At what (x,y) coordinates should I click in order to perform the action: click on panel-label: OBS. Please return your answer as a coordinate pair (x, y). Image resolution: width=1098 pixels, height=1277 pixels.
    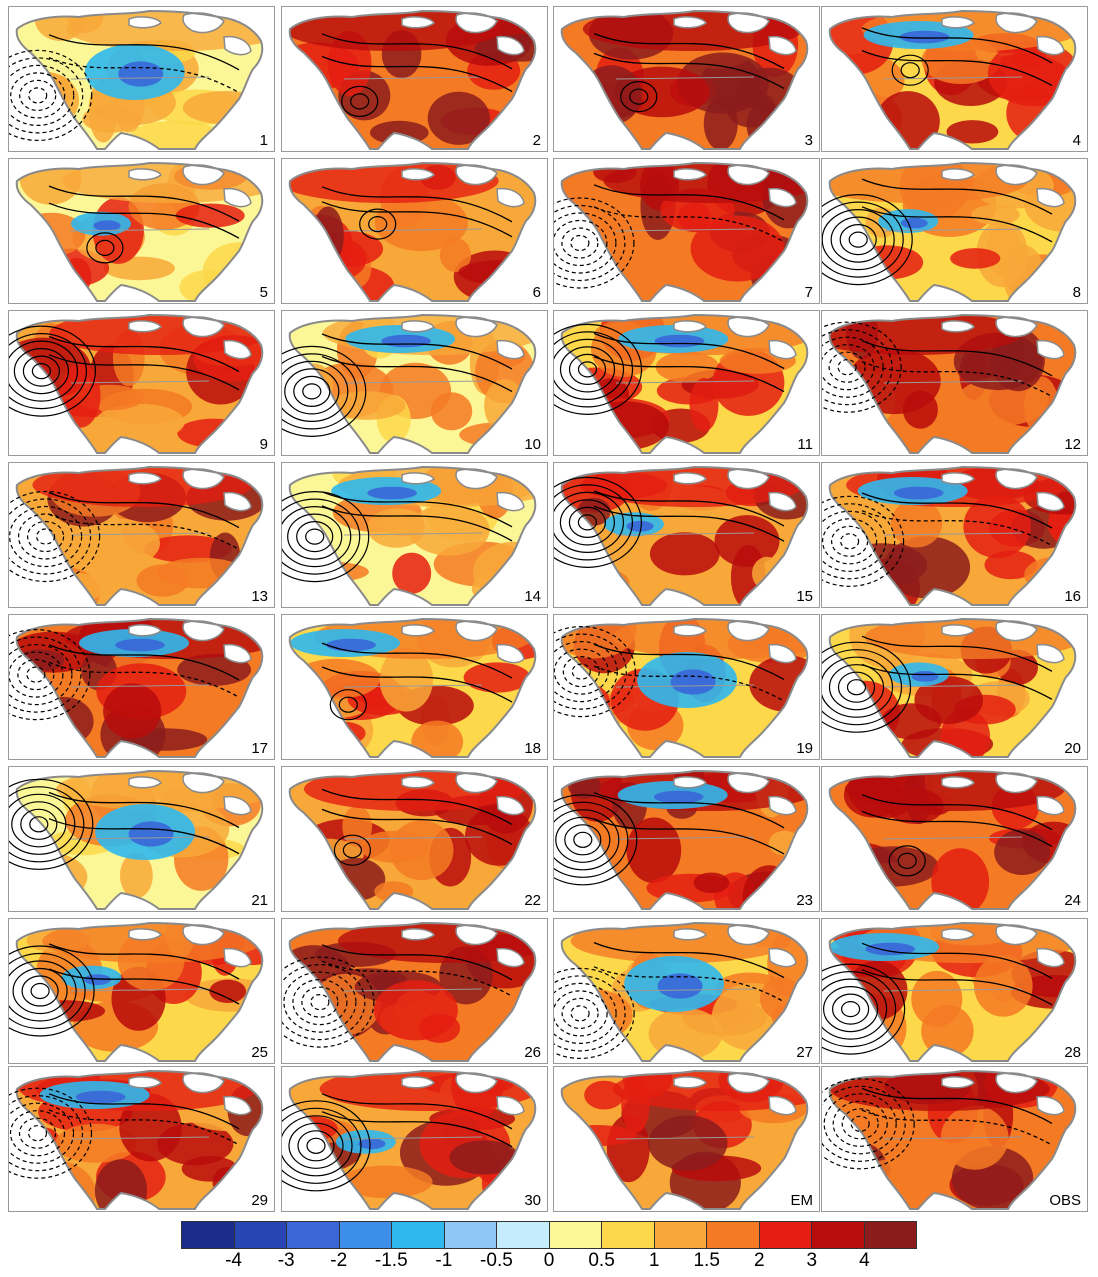
    Looking at the image, I should click on (1065, 1200).